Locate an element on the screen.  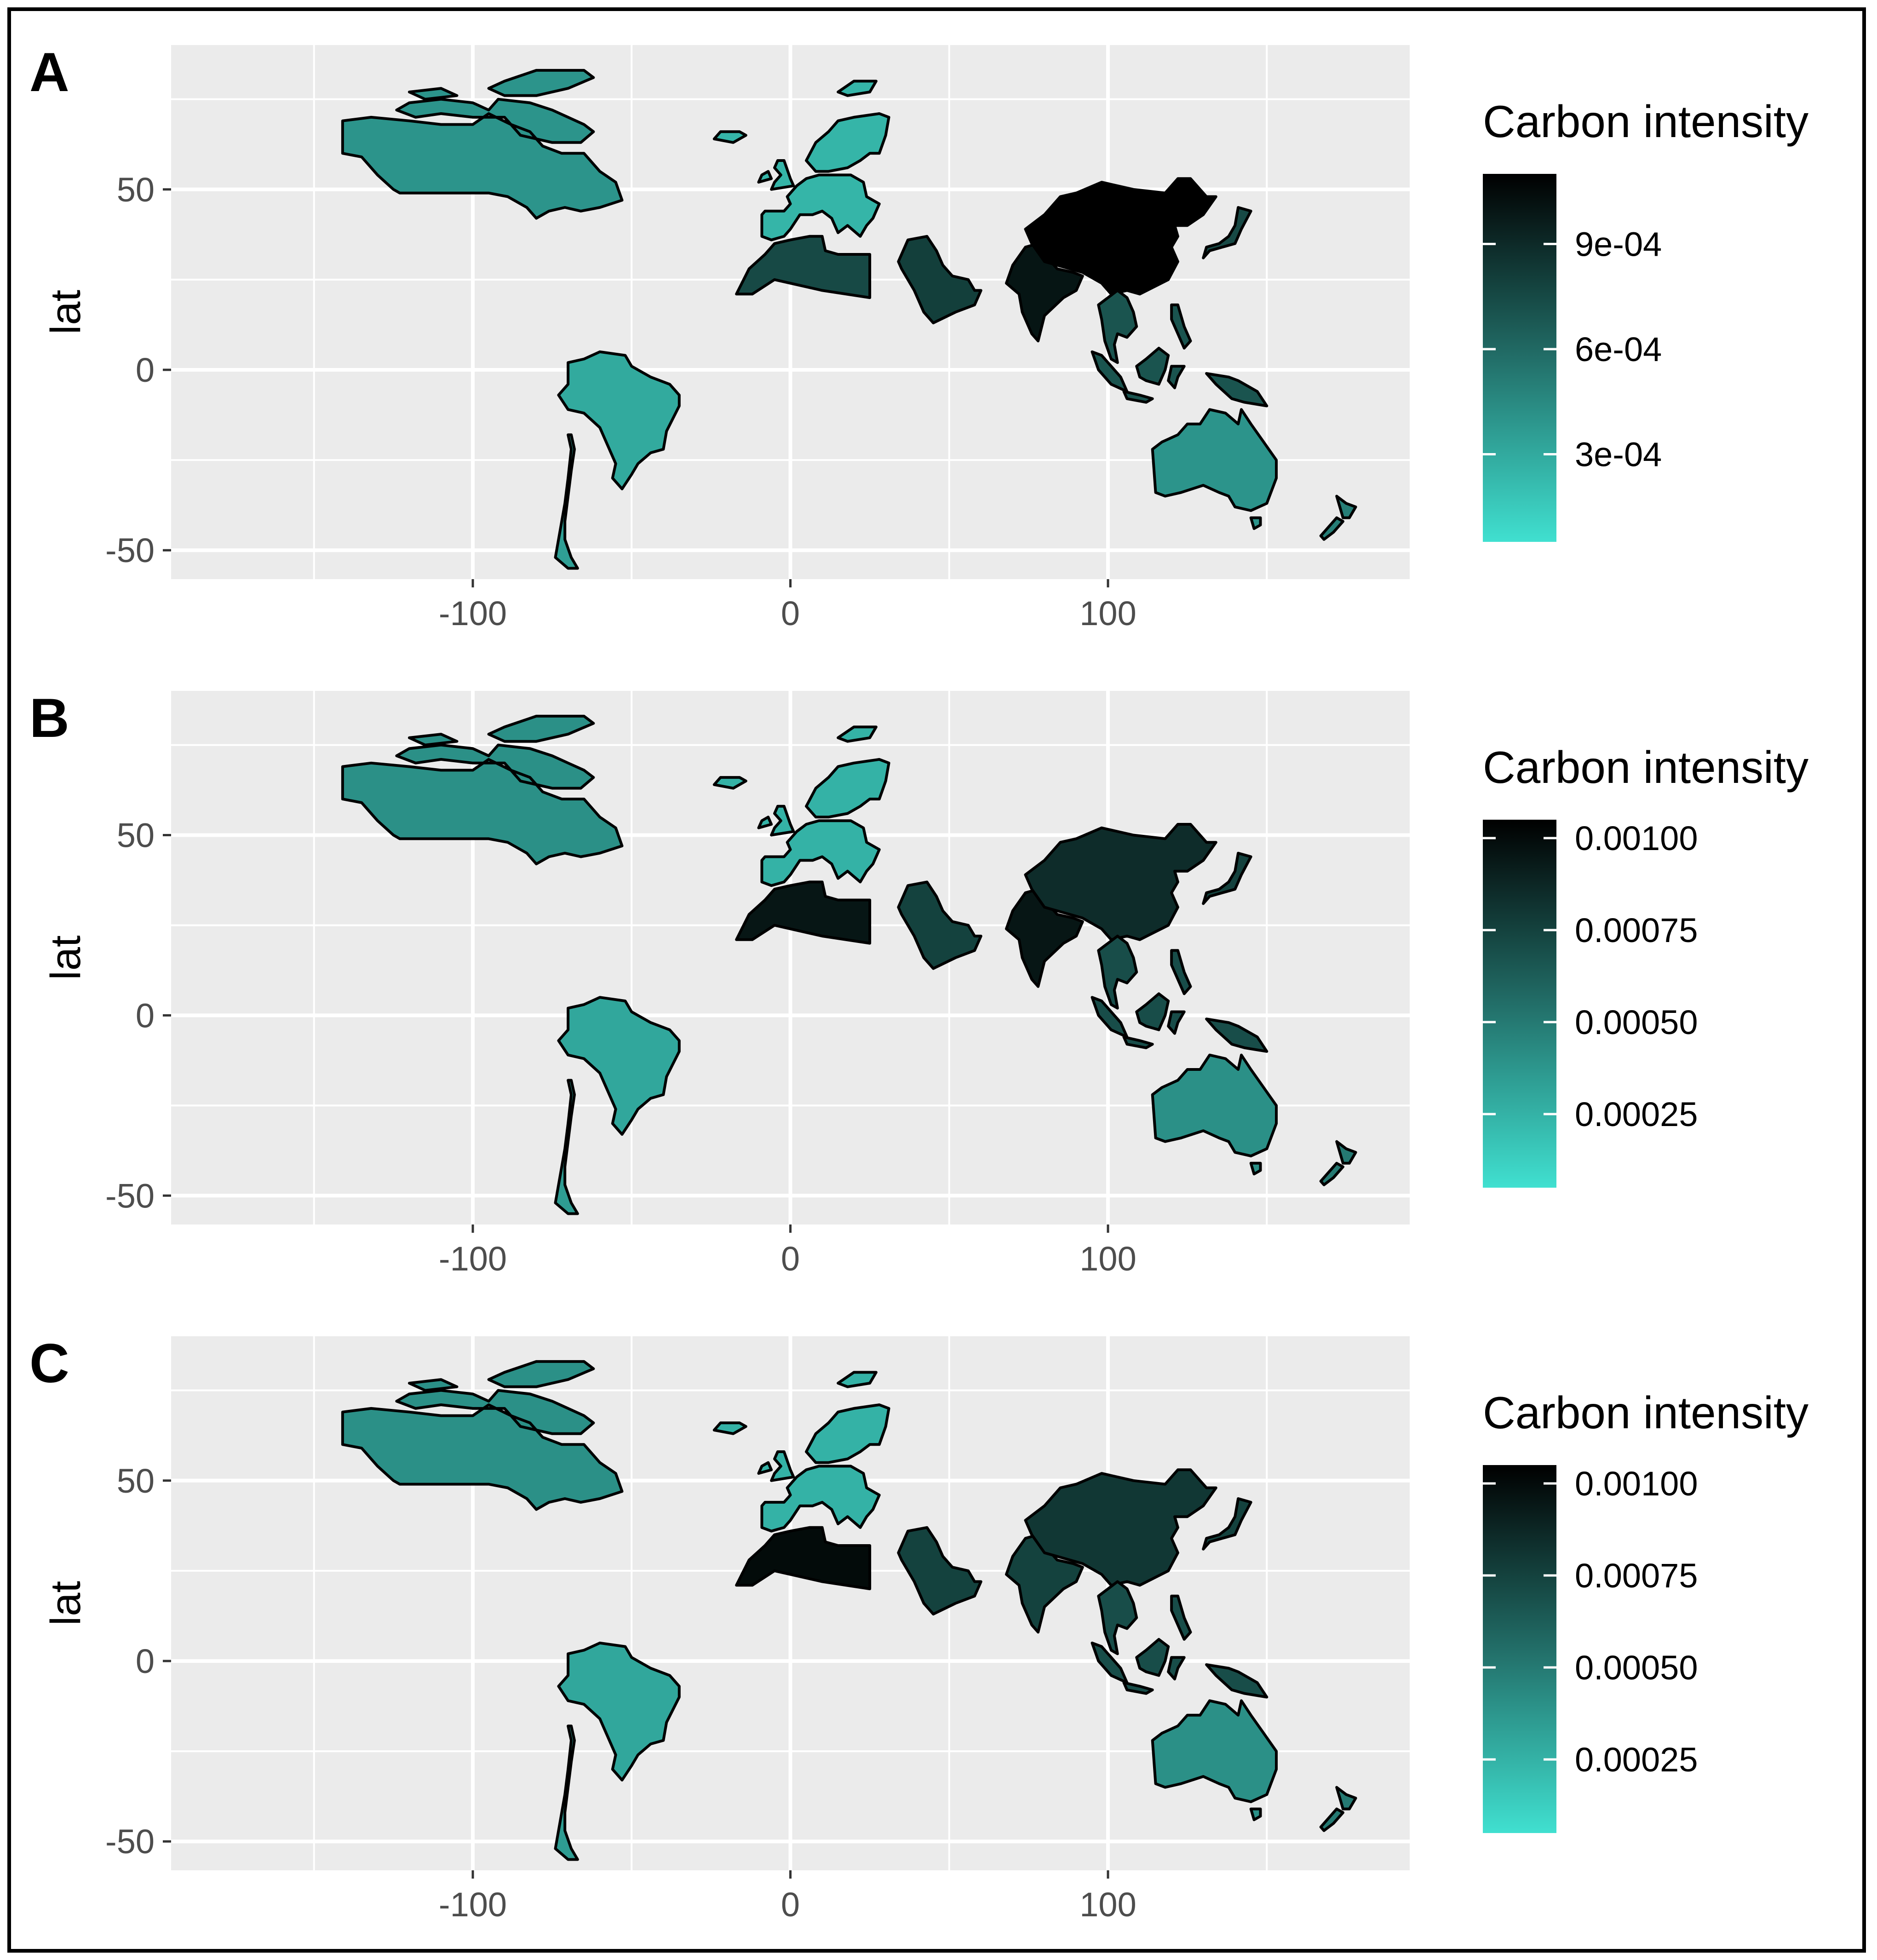
legend: Carbon intensity 3e-04 6e-04 9e-04 is located at coordinates (1646, 319).